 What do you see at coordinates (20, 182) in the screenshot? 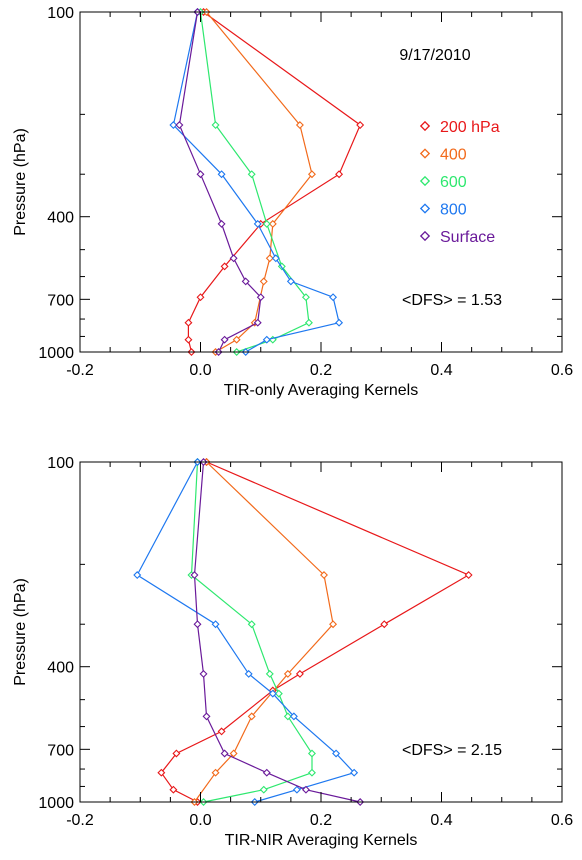
I see `y-axis-title: Pressure (hPa)` at bounding box center [20, 182].